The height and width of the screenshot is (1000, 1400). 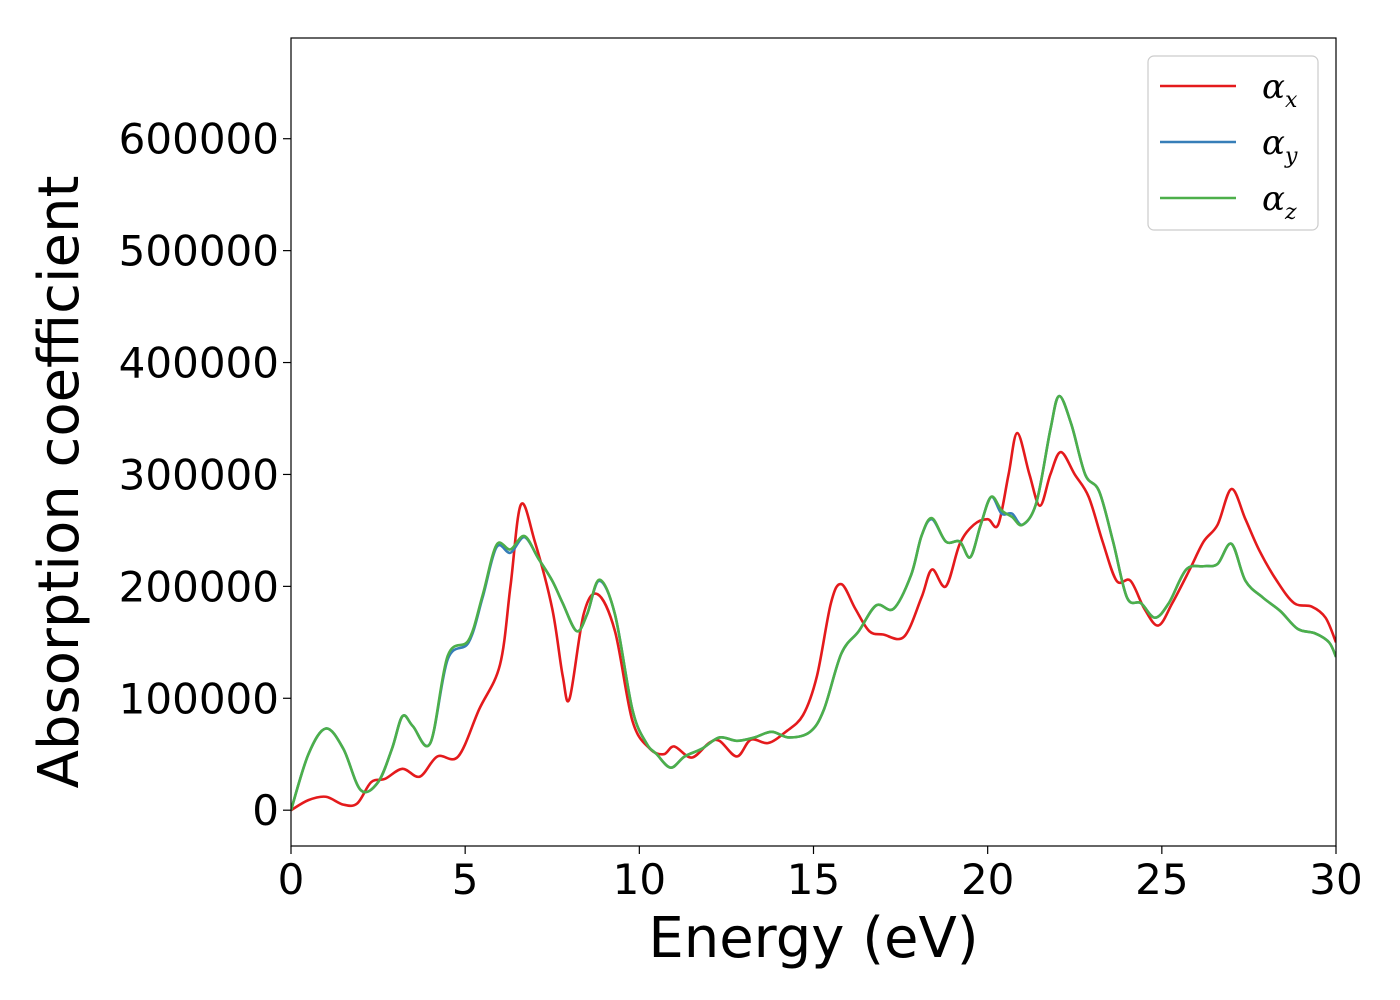 I want to click on y-tick-label: 600000, so click(x=199, y=139).